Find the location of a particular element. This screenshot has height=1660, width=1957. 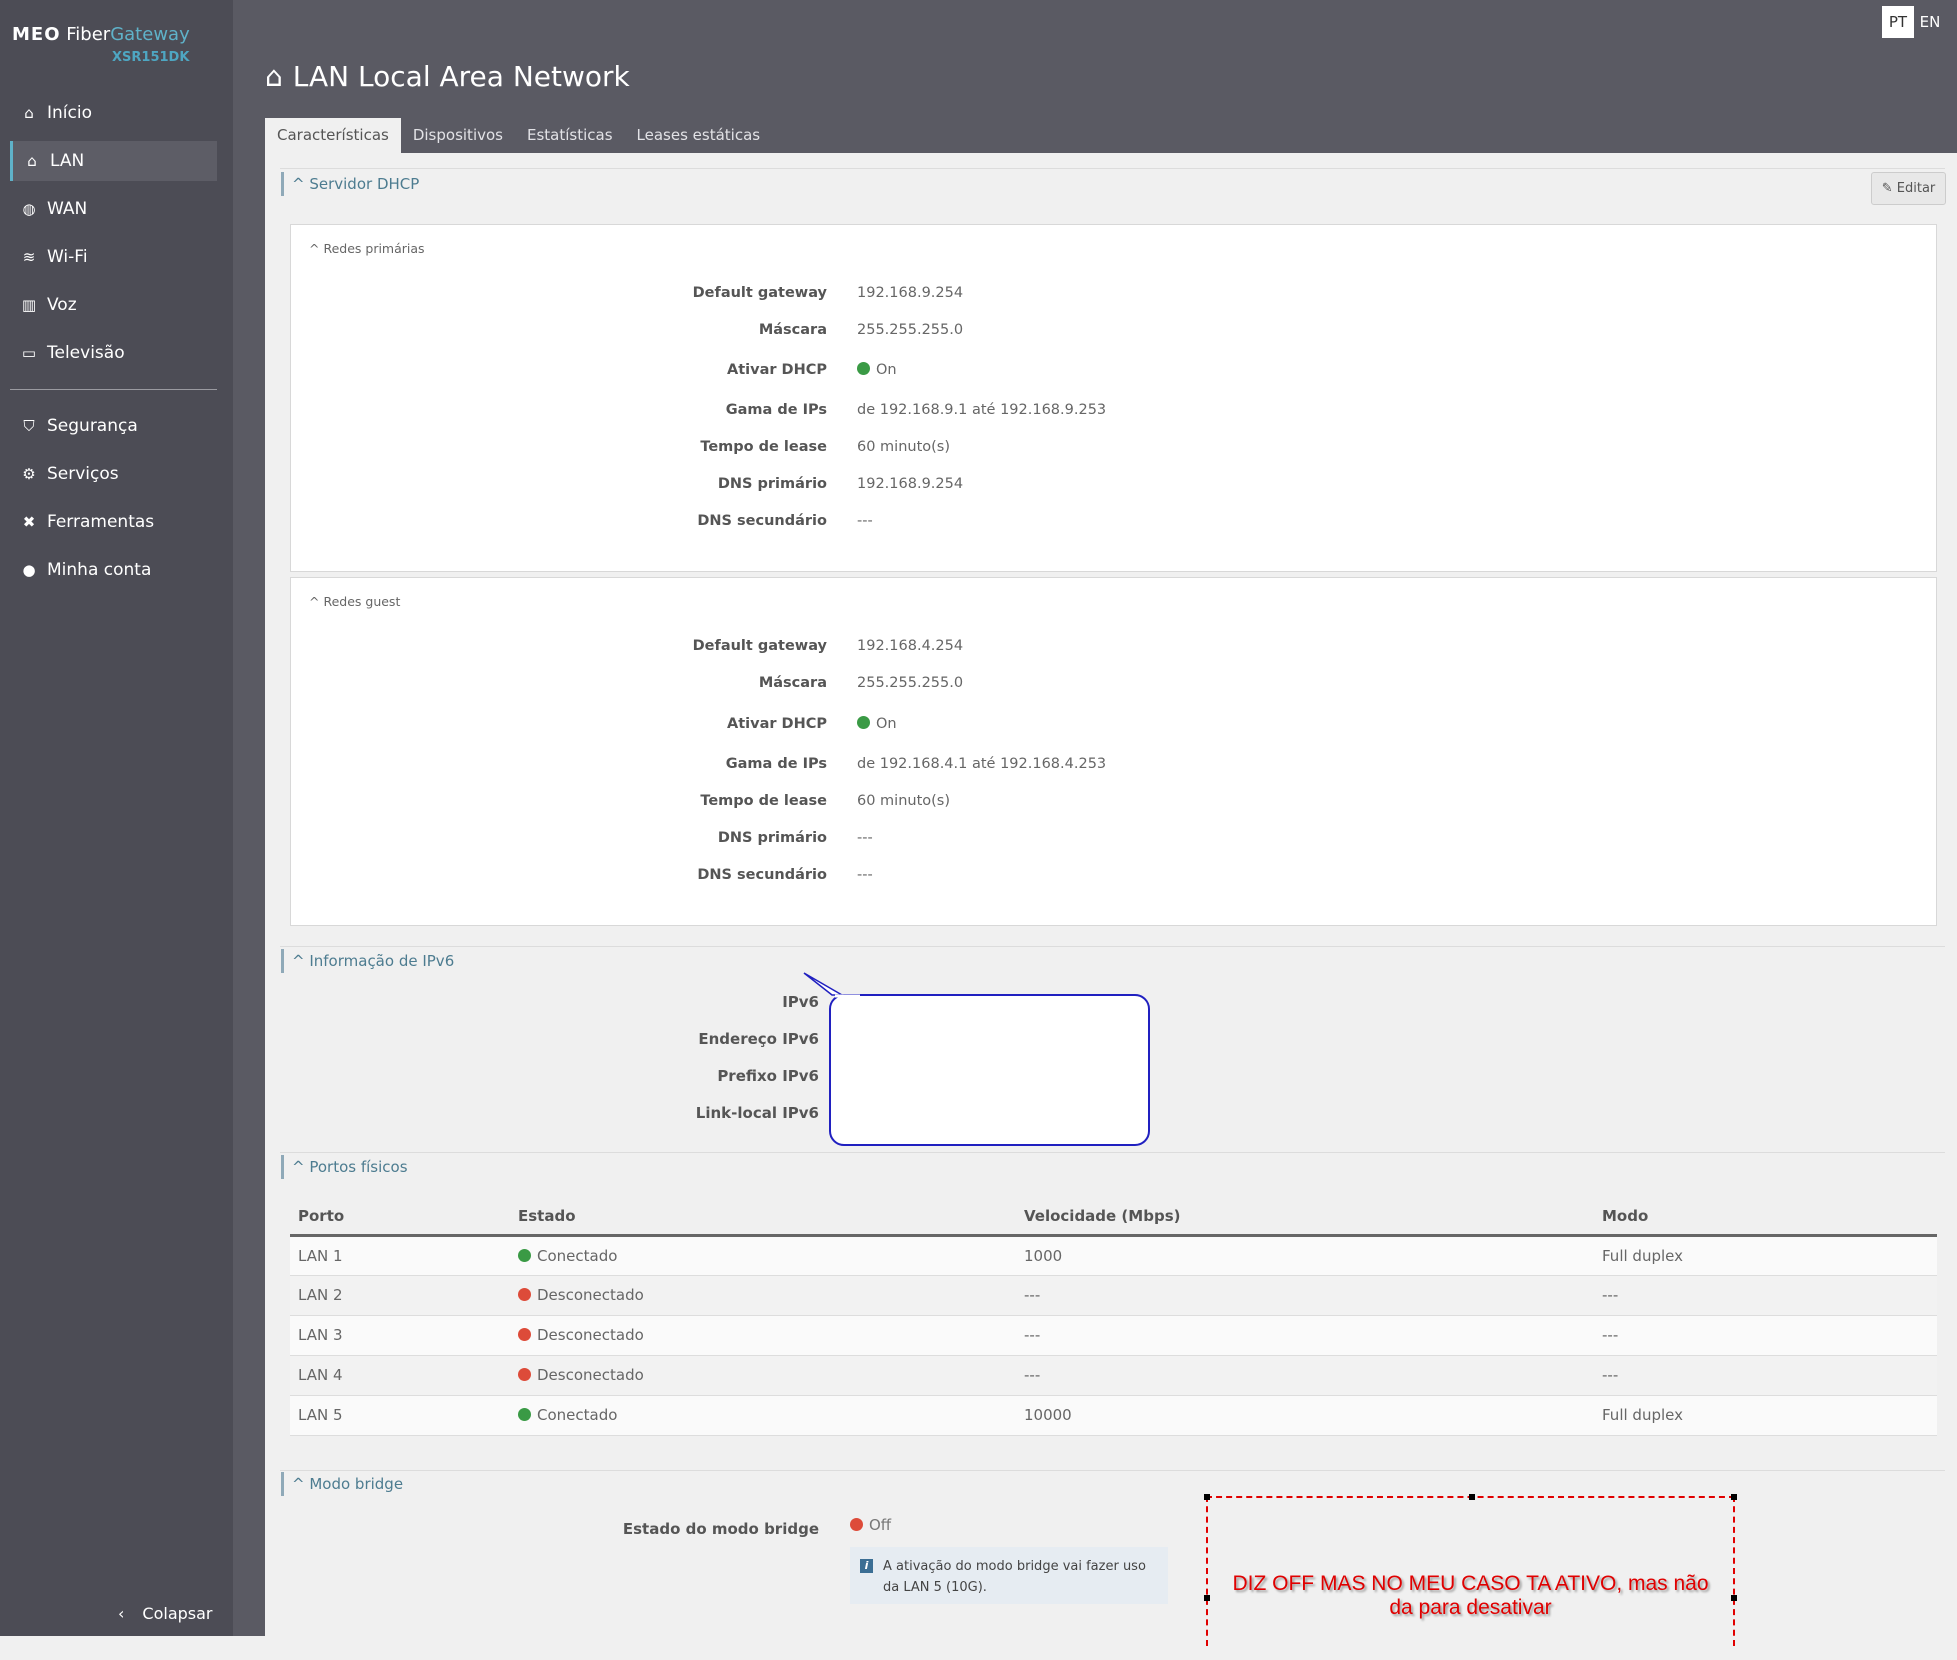

model-name: XSR151DK is located at coordinates (151, 57).